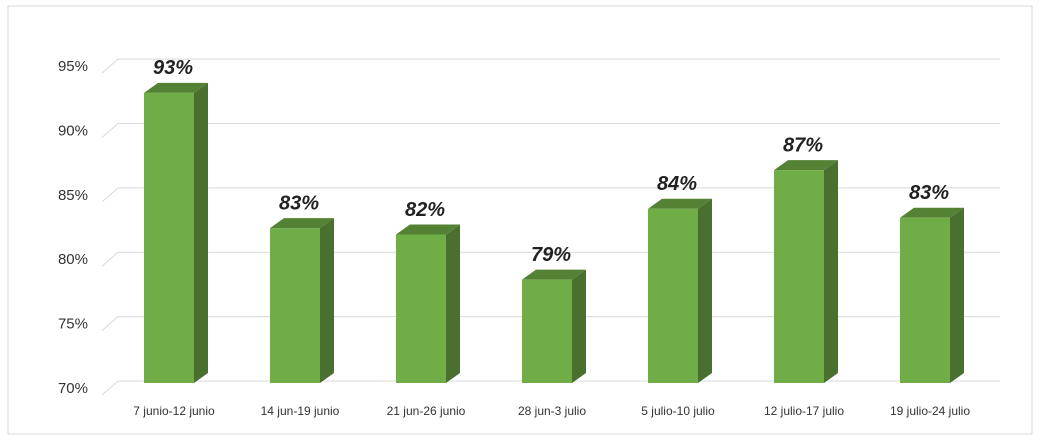  What do you see at coordinates (552, 411) in the screenshot?
I see `x-tick-label: 28 jun-3 julio` at bounding box center [552, 411].